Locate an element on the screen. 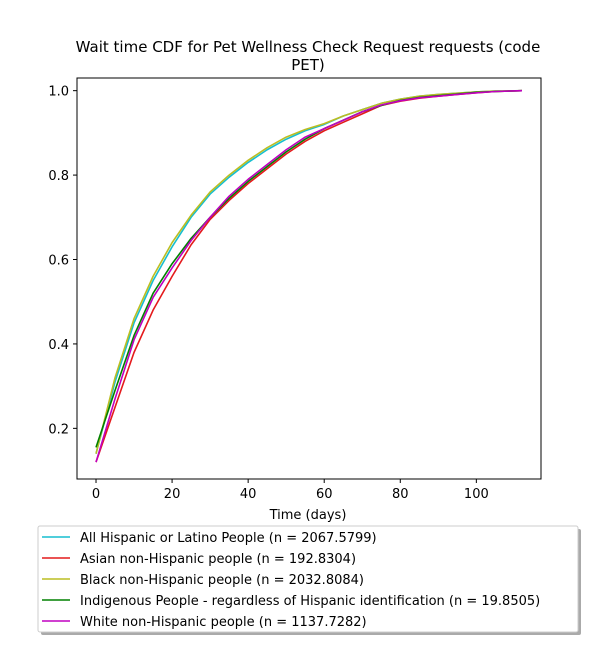  y-tick-label: 0.6 is located at coordinates (58, 261).